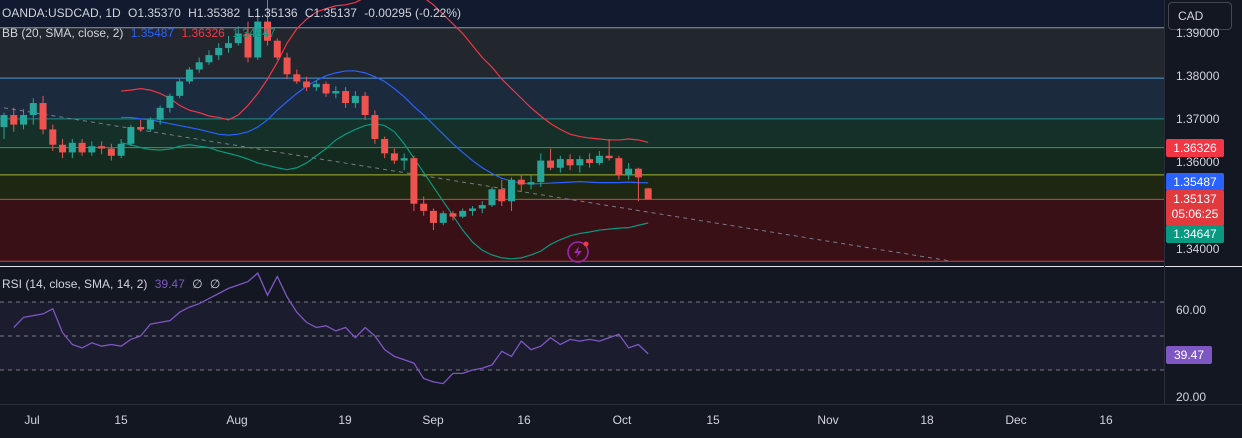 This screenshot has height=438, width=1242. Describe the element at coordinates (32, 420) in the screenshot. I see `x-tick-label: Jul` at that location.